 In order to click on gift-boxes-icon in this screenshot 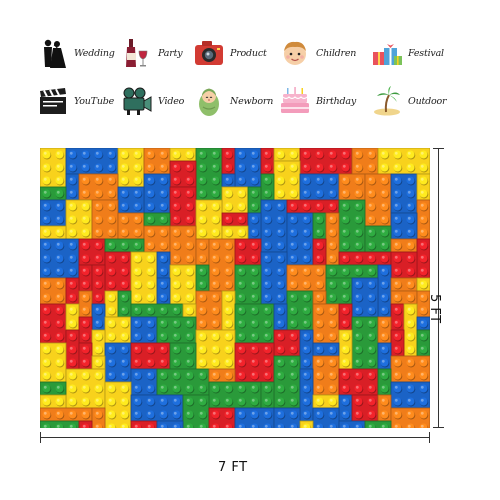, I will do `click(387, 54)`.